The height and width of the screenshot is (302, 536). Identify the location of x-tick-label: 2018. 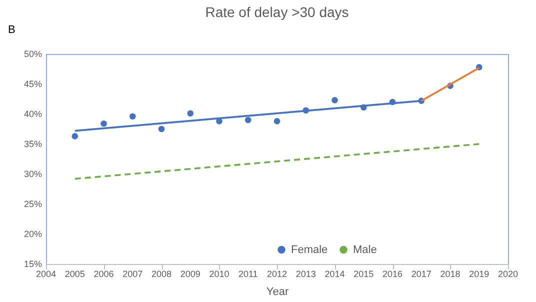
(450, 274).